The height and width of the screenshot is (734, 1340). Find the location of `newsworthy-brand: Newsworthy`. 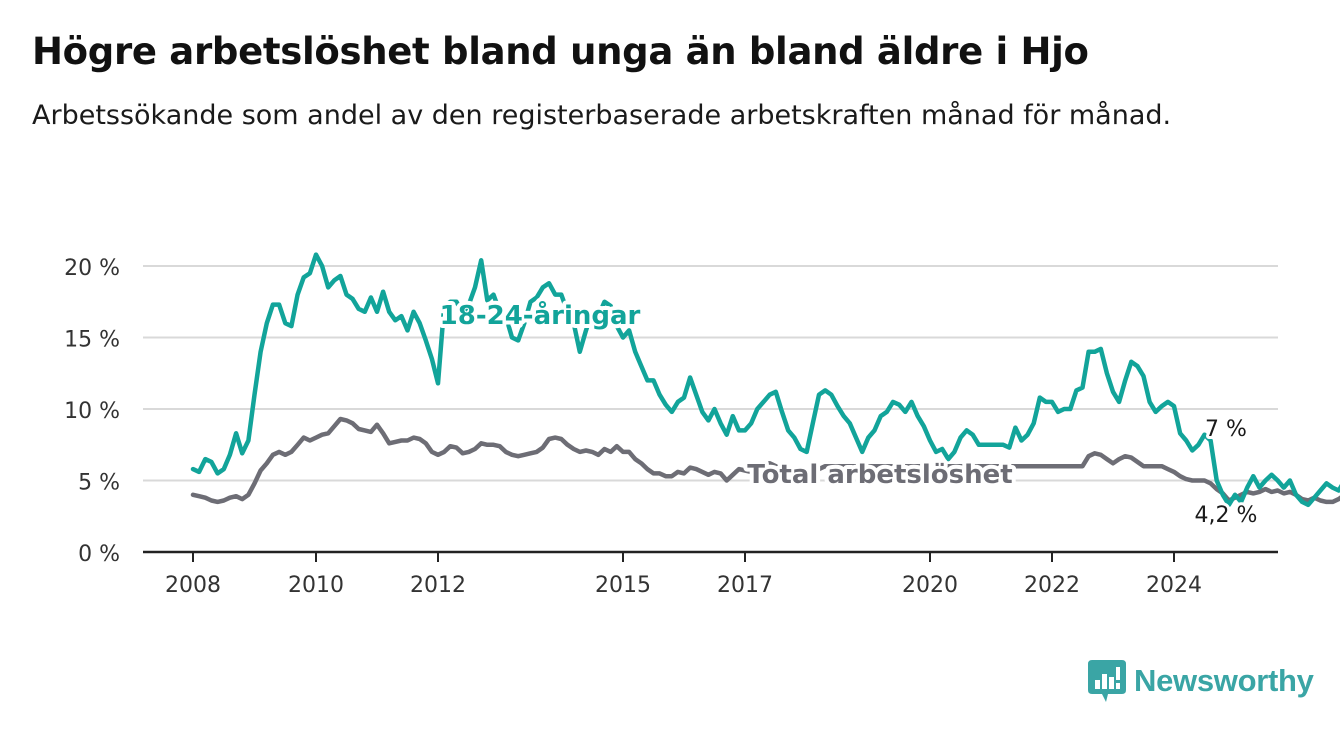

newsworthy-brand: Newsworthy is located at coordinates (1201, 681).